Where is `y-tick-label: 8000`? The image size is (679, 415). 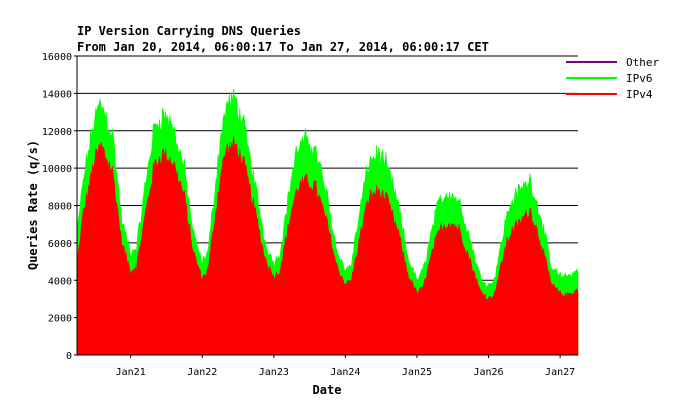
y-tick-label: 8000 is located at coordinates (60, 207).